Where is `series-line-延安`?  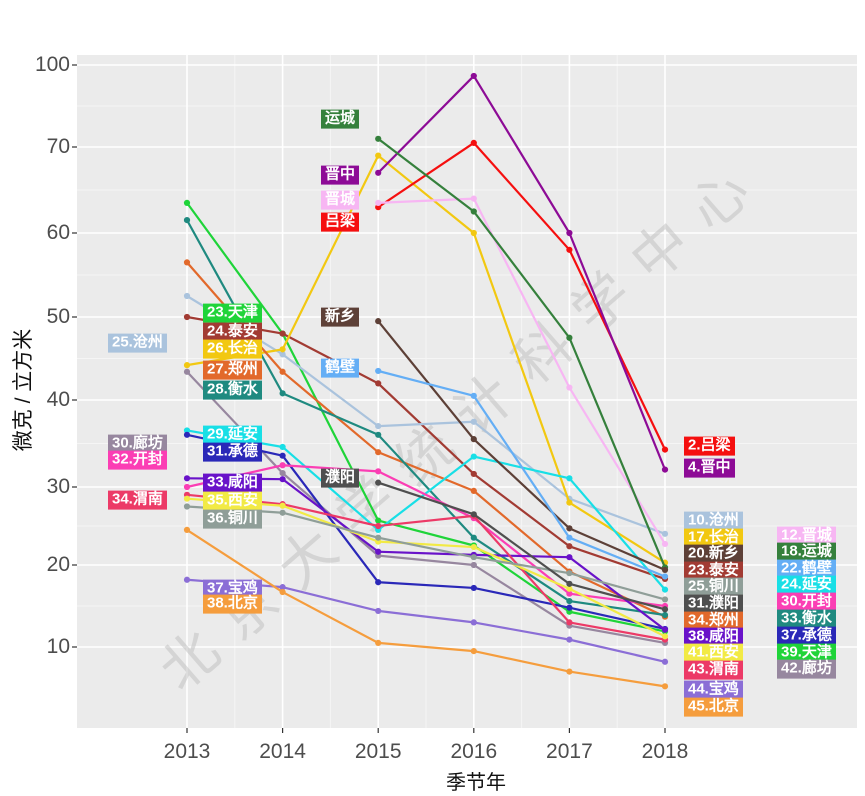
series-line-延安 is located at coordinates (426, 510).